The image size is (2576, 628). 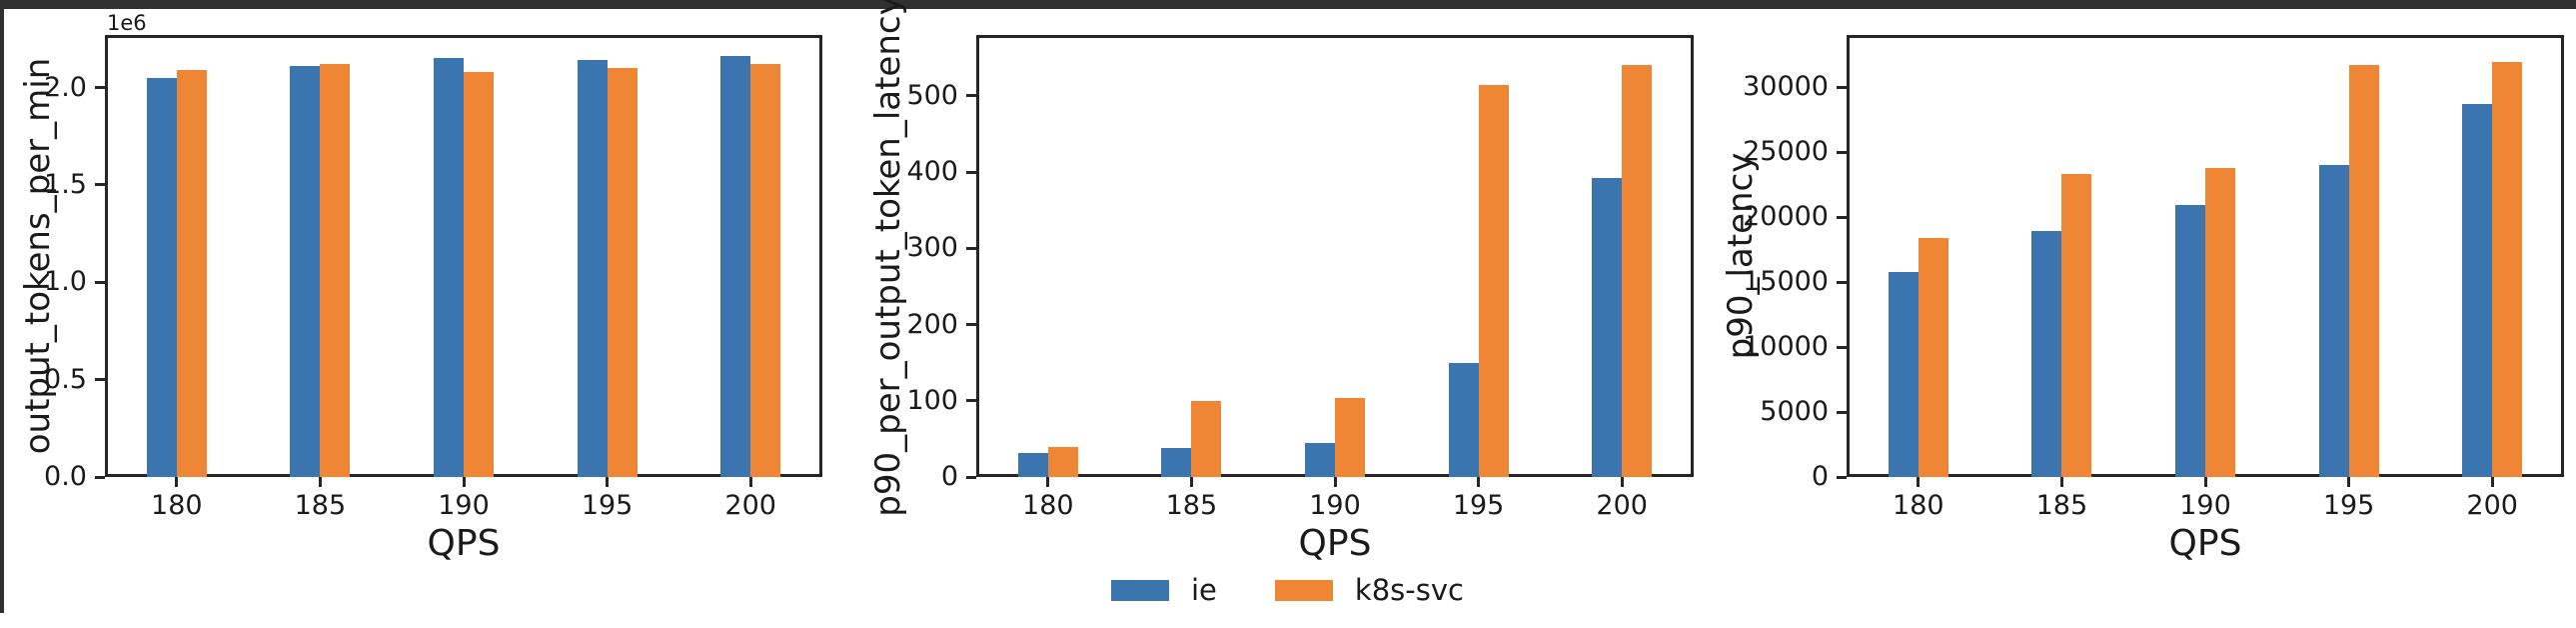 What do you see at coordinates (1204, 590) in the screenshot?
I see `legend-label-ie: ie` at bounding box center [1204, 590].